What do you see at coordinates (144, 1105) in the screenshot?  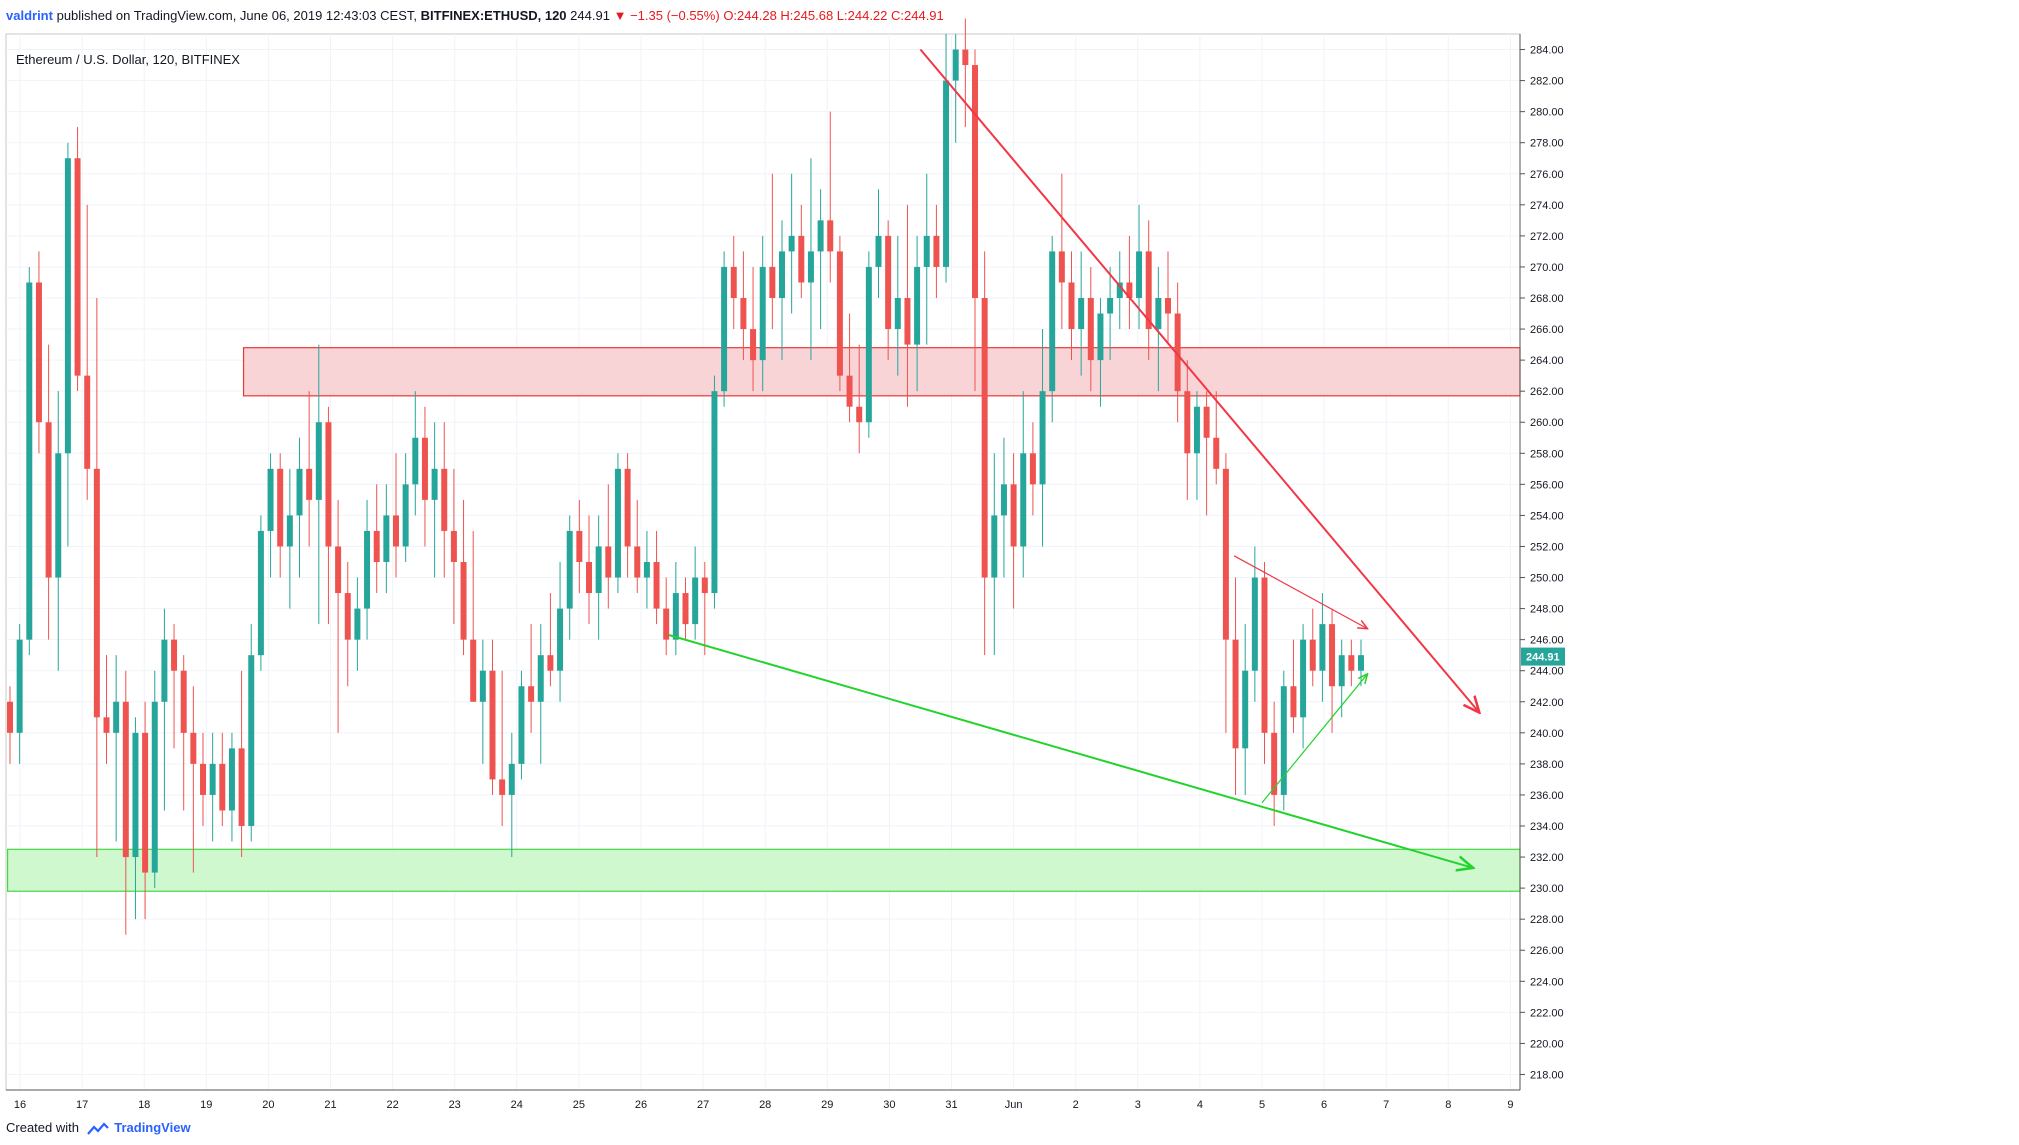 I see `x-tick-label: 18` at bounding box center [144, 1105].